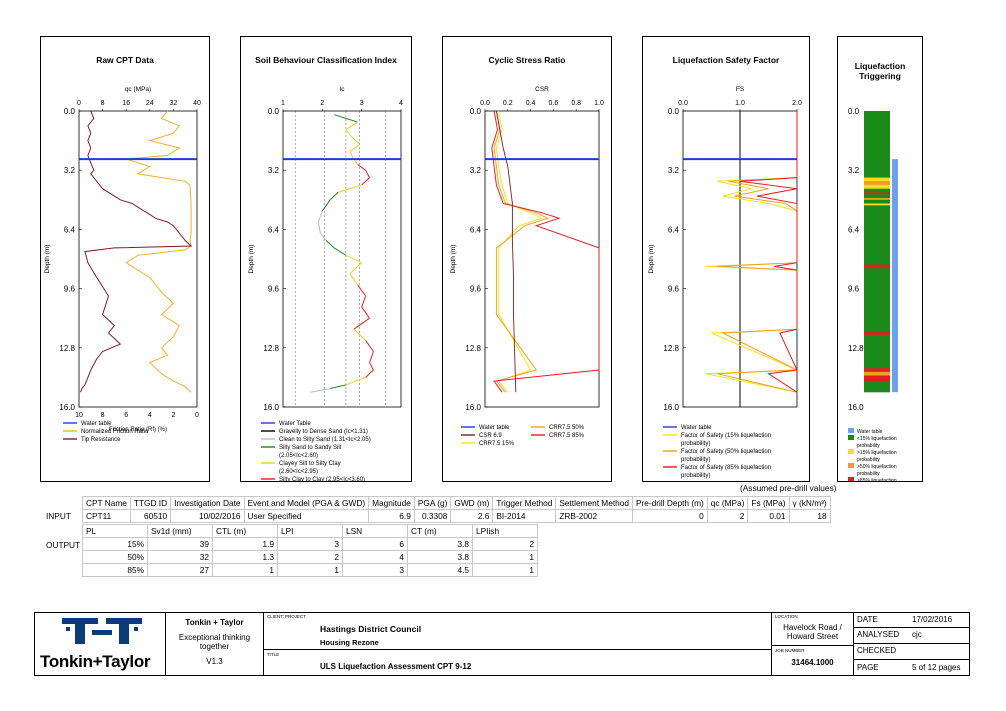 This screenshot has height=711, width=1006. Describe the element at coordinates (812, 662) in the screenshot. I see `job-number: 31464.1000` at that location.